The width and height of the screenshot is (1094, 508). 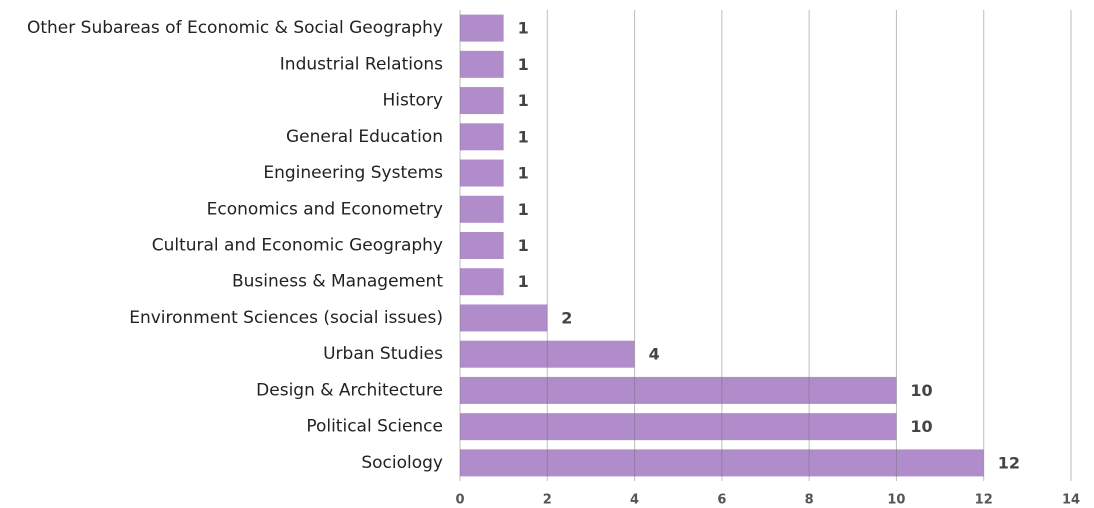 What do you see at coordinates (349, 390) in the screenshot?
I see `y-tick-label: Design & Architecture` at bounding box center [349, 390].